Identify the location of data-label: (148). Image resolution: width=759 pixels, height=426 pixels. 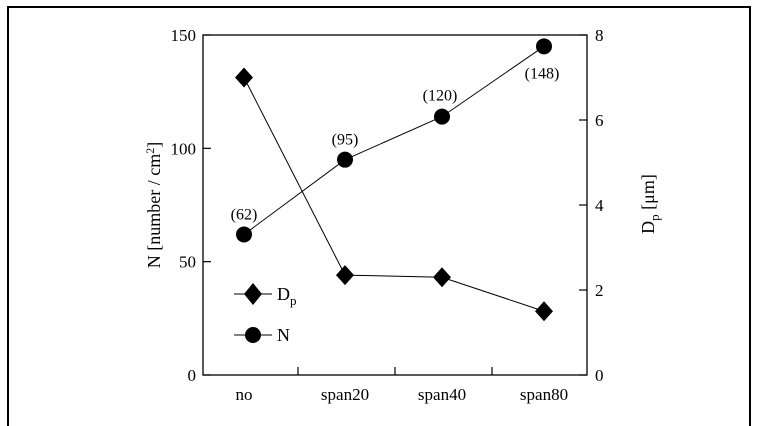
(542, 73).